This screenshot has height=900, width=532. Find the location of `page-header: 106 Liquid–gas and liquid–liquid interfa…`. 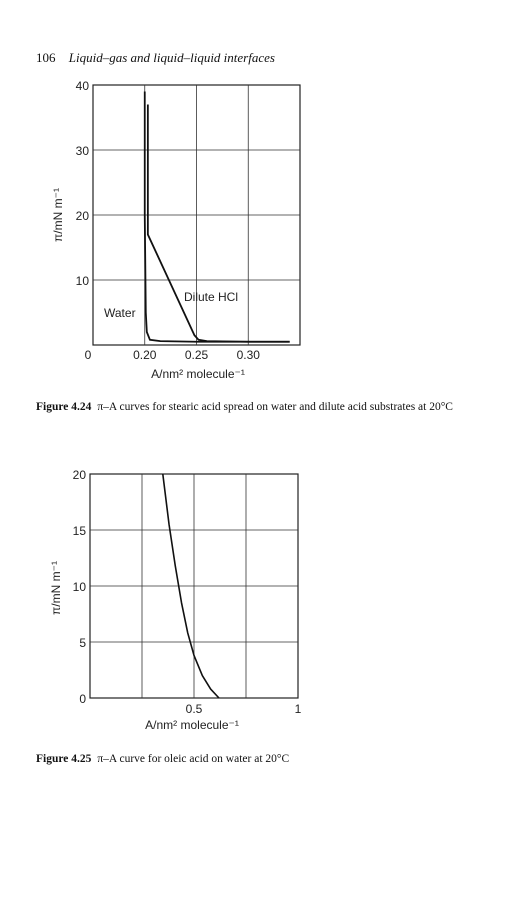

page-header: 106 Liquid–gas and liquid–liquid interfa… is located at coordinates (155, 58).